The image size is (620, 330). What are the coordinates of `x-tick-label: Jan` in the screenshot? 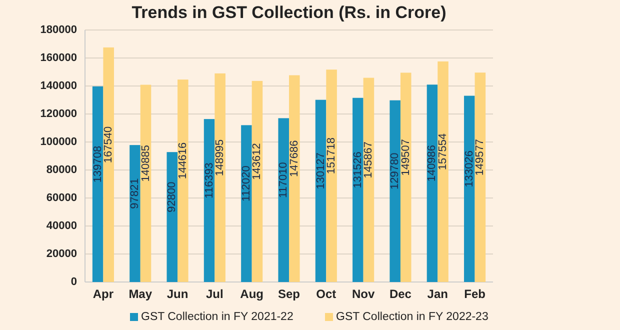 It's located at (437, 294).